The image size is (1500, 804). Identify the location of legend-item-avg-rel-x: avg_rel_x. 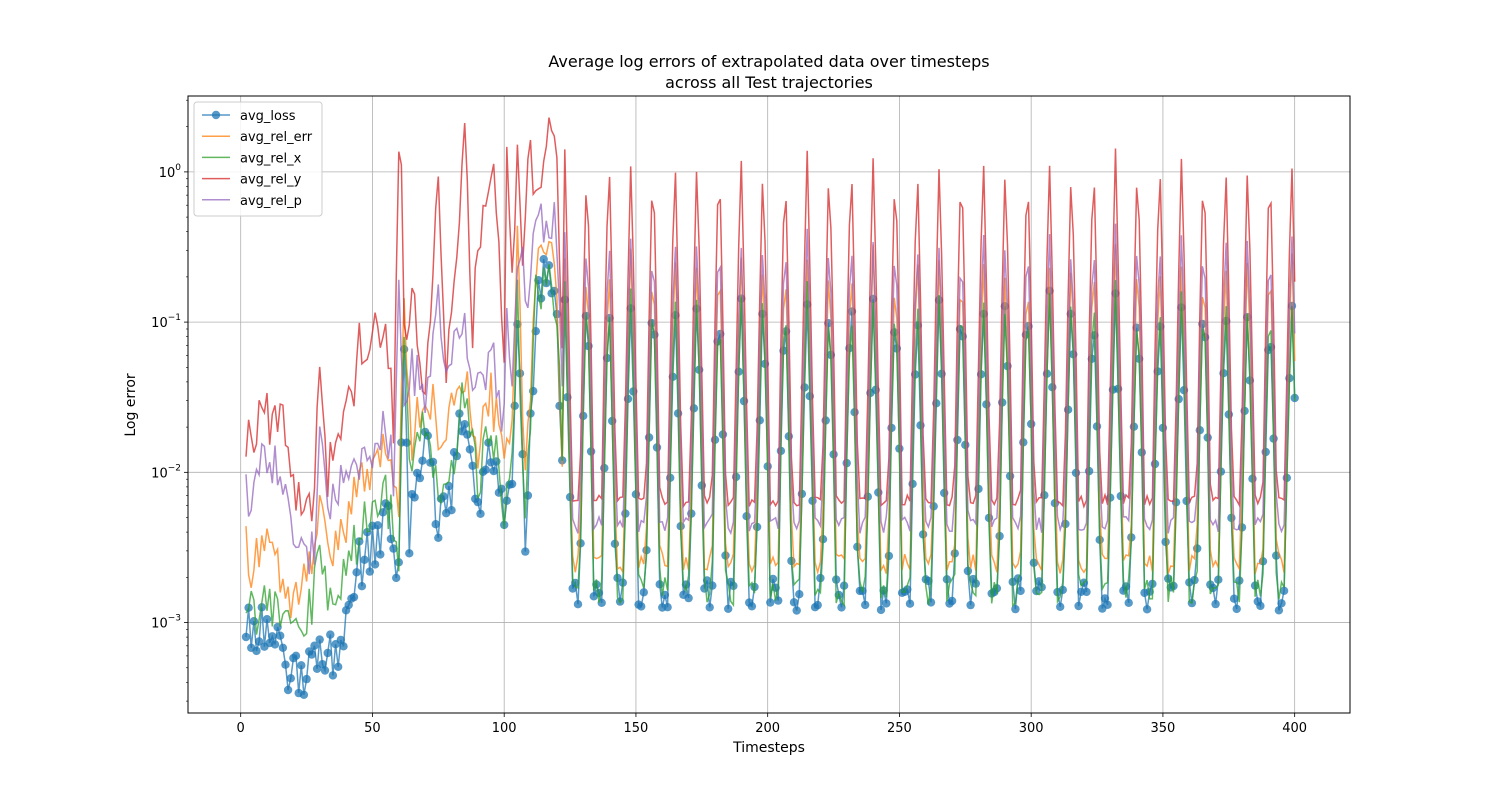
(252, 158).